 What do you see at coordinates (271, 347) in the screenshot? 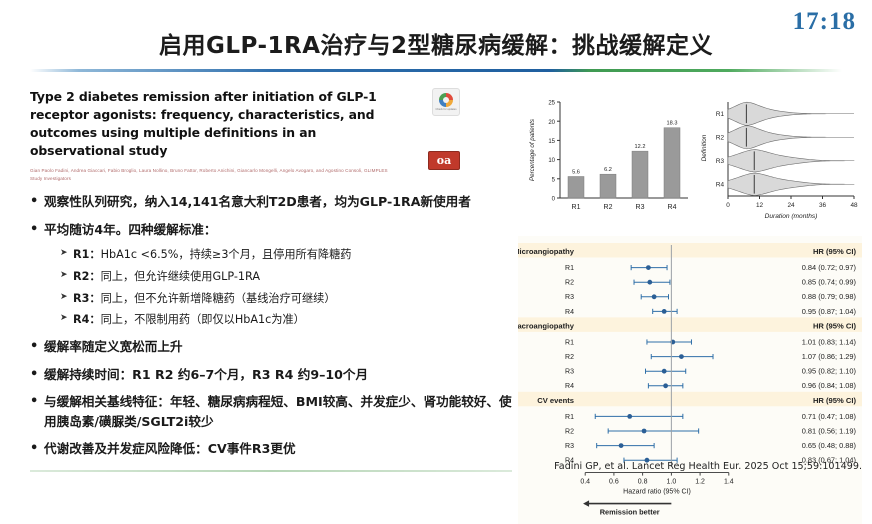
I see `bullet-item: • 缓解率随定义宽松而上升` at bounding box center [271, 347].